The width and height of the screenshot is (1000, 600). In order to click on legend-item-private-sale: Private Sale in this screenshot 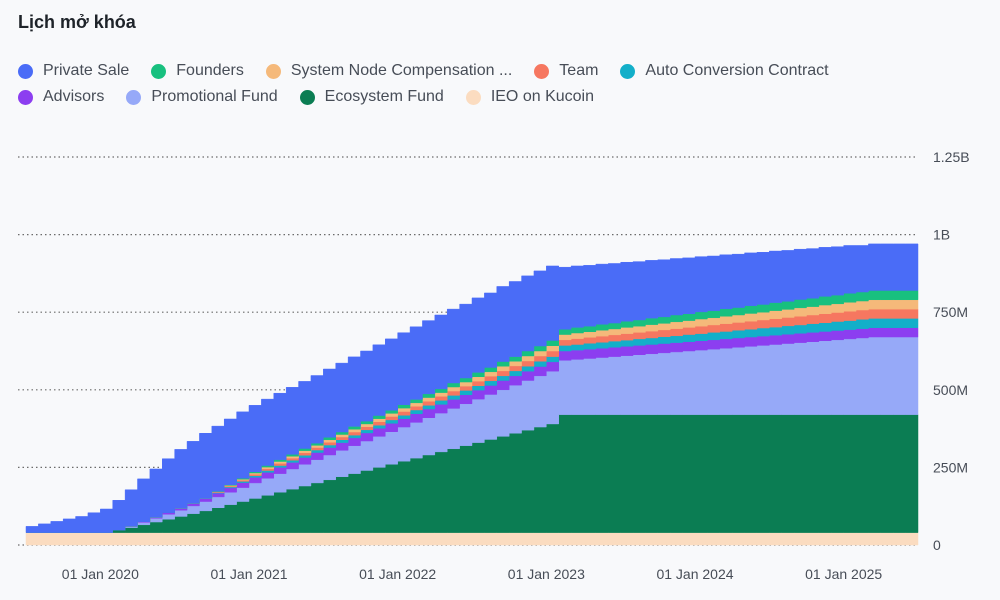, I will do `click(73, 71)`.